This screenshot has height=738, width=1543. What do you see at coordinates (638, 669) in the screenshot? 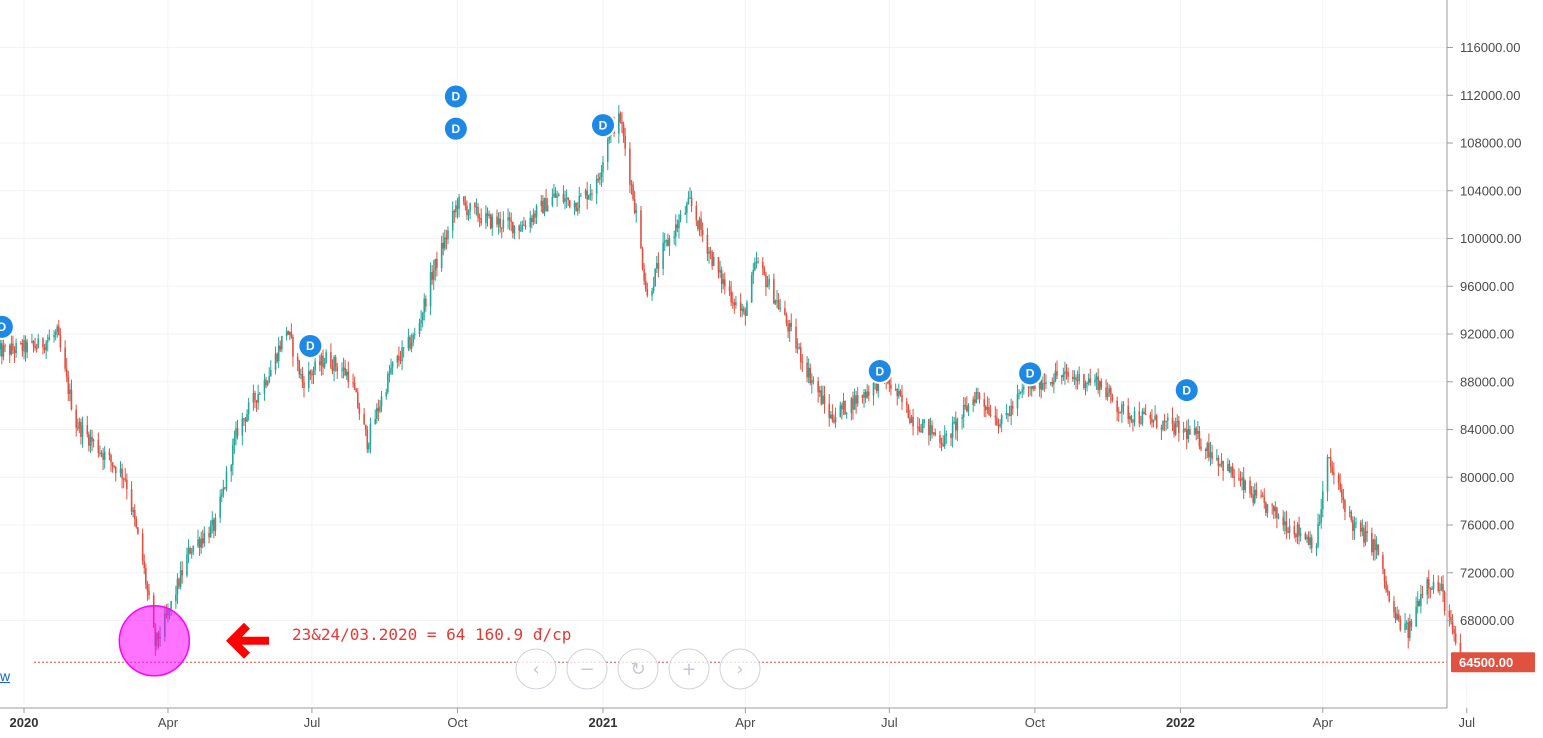
I see `reset-button: ↻` at bounding box center [638, 669].